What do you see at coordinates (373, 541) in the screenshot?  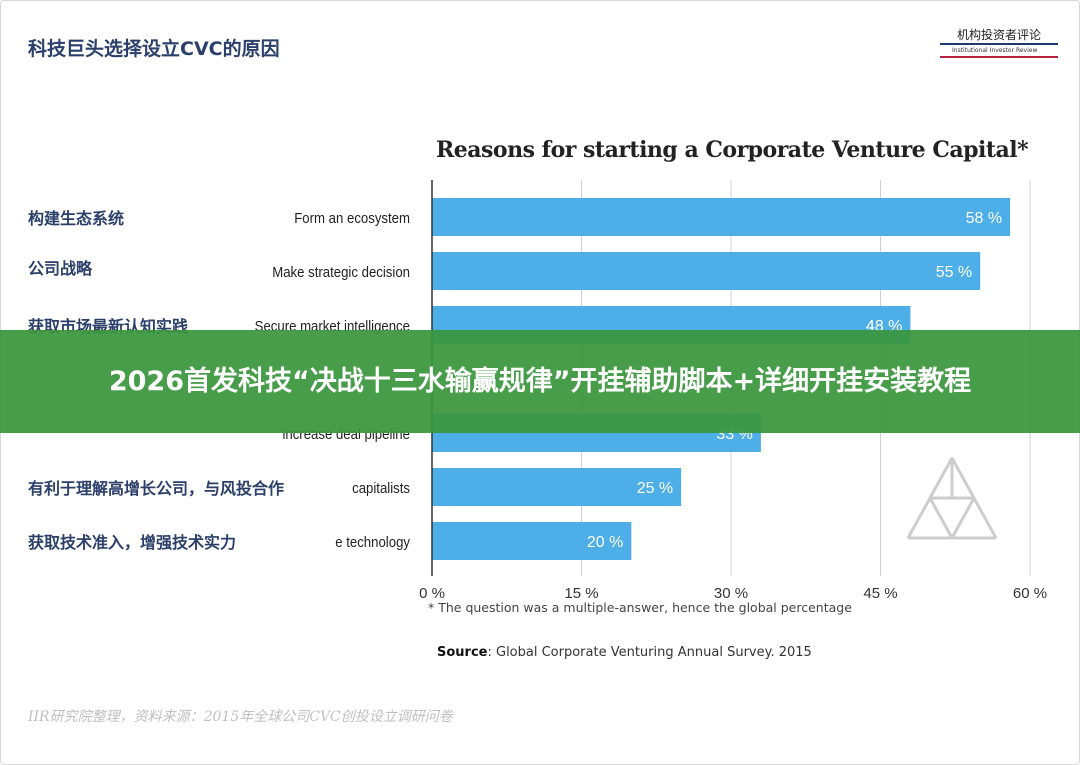 I see `category-label-6: e technology` at bounding box center [373, 541].